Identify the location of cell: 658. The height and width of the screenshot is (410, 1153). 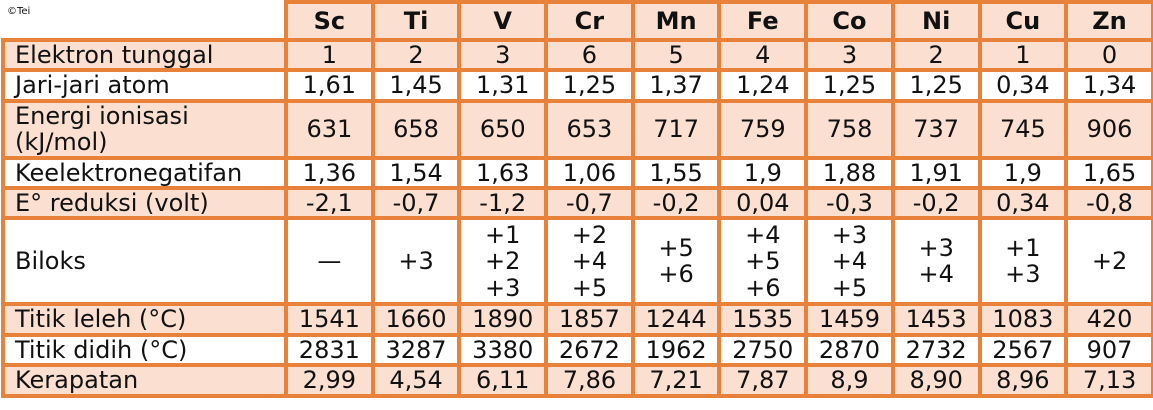
(416, 129).